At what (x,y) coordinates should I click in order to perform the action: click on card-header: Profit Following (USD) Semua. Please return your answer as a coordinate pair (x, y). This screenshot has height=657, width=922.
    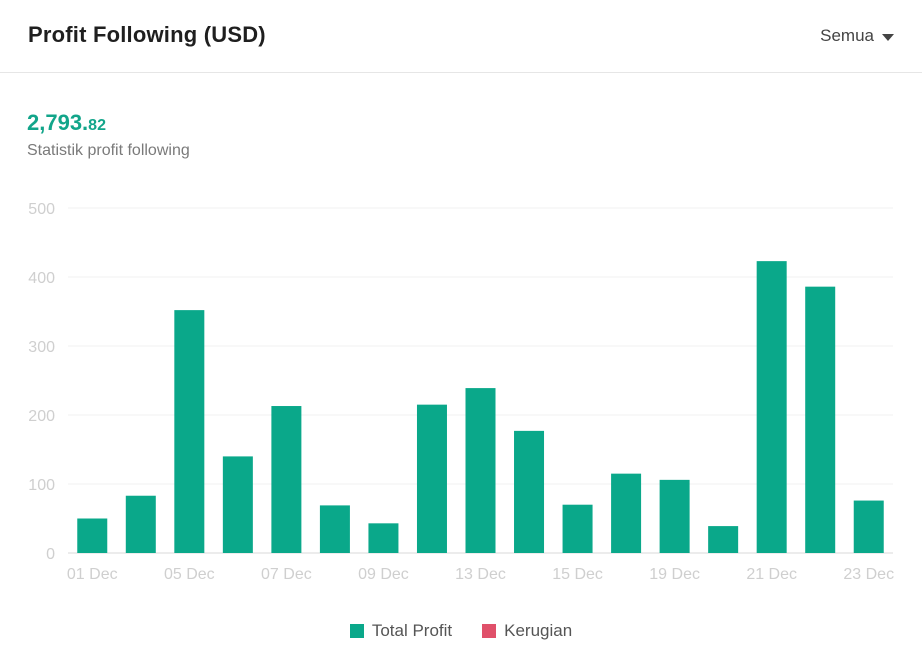
    Looking at the image, I should click on (461, 36).